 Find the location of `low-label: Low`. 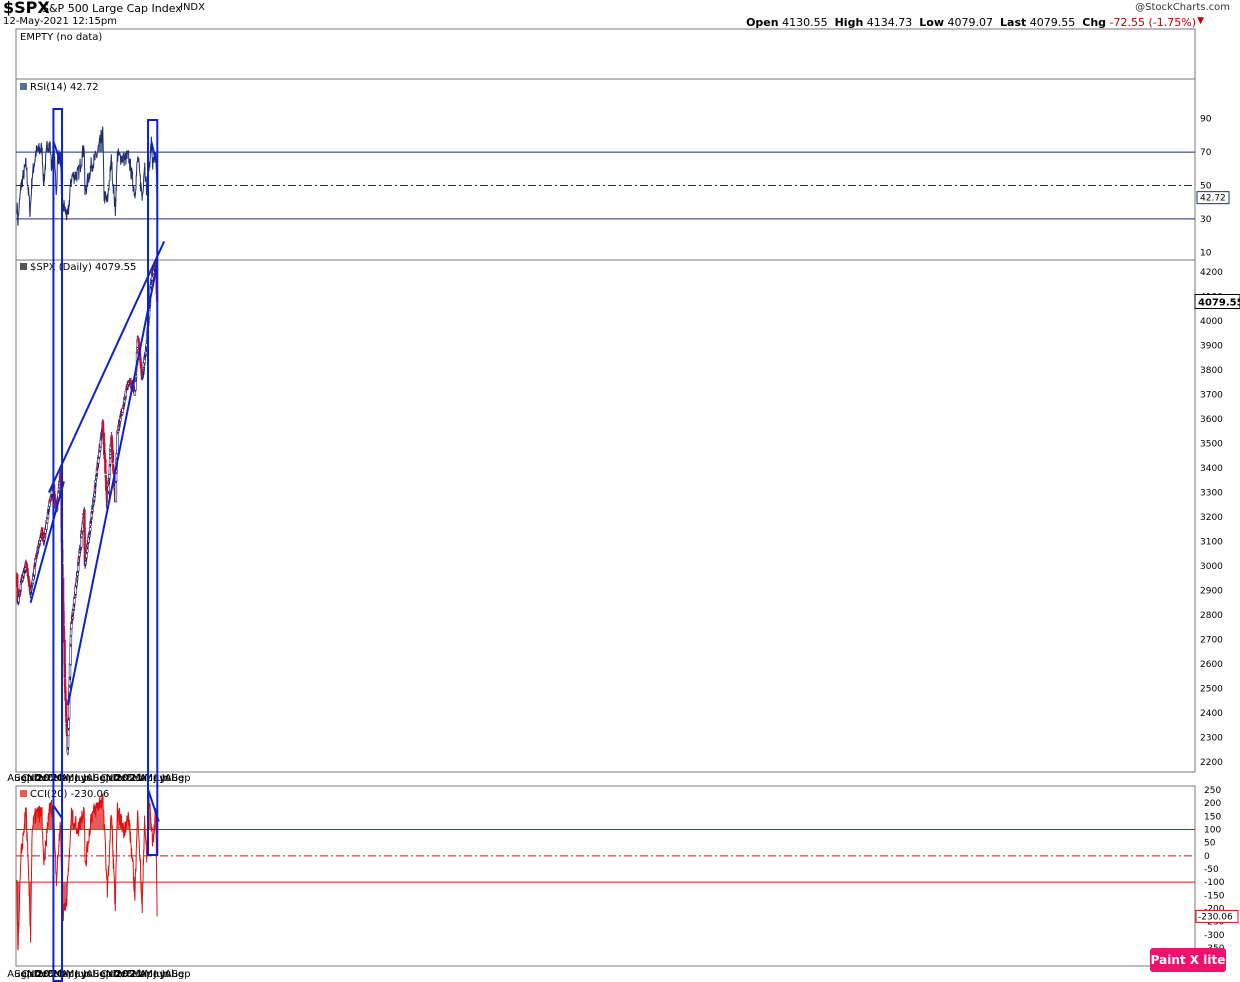

low-label: Low is located at coordinates (932, 22).